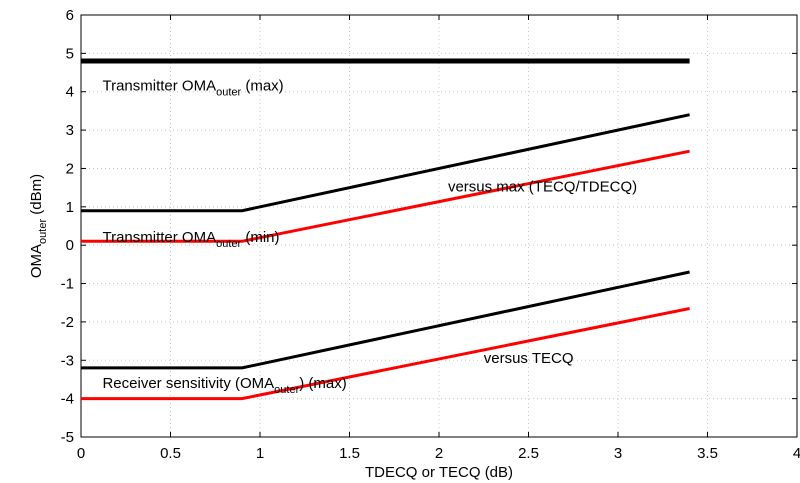 The height and width of the screenshot is (483, 800). I want to click on annotation-text: versus TECQ, so click(529, 358).